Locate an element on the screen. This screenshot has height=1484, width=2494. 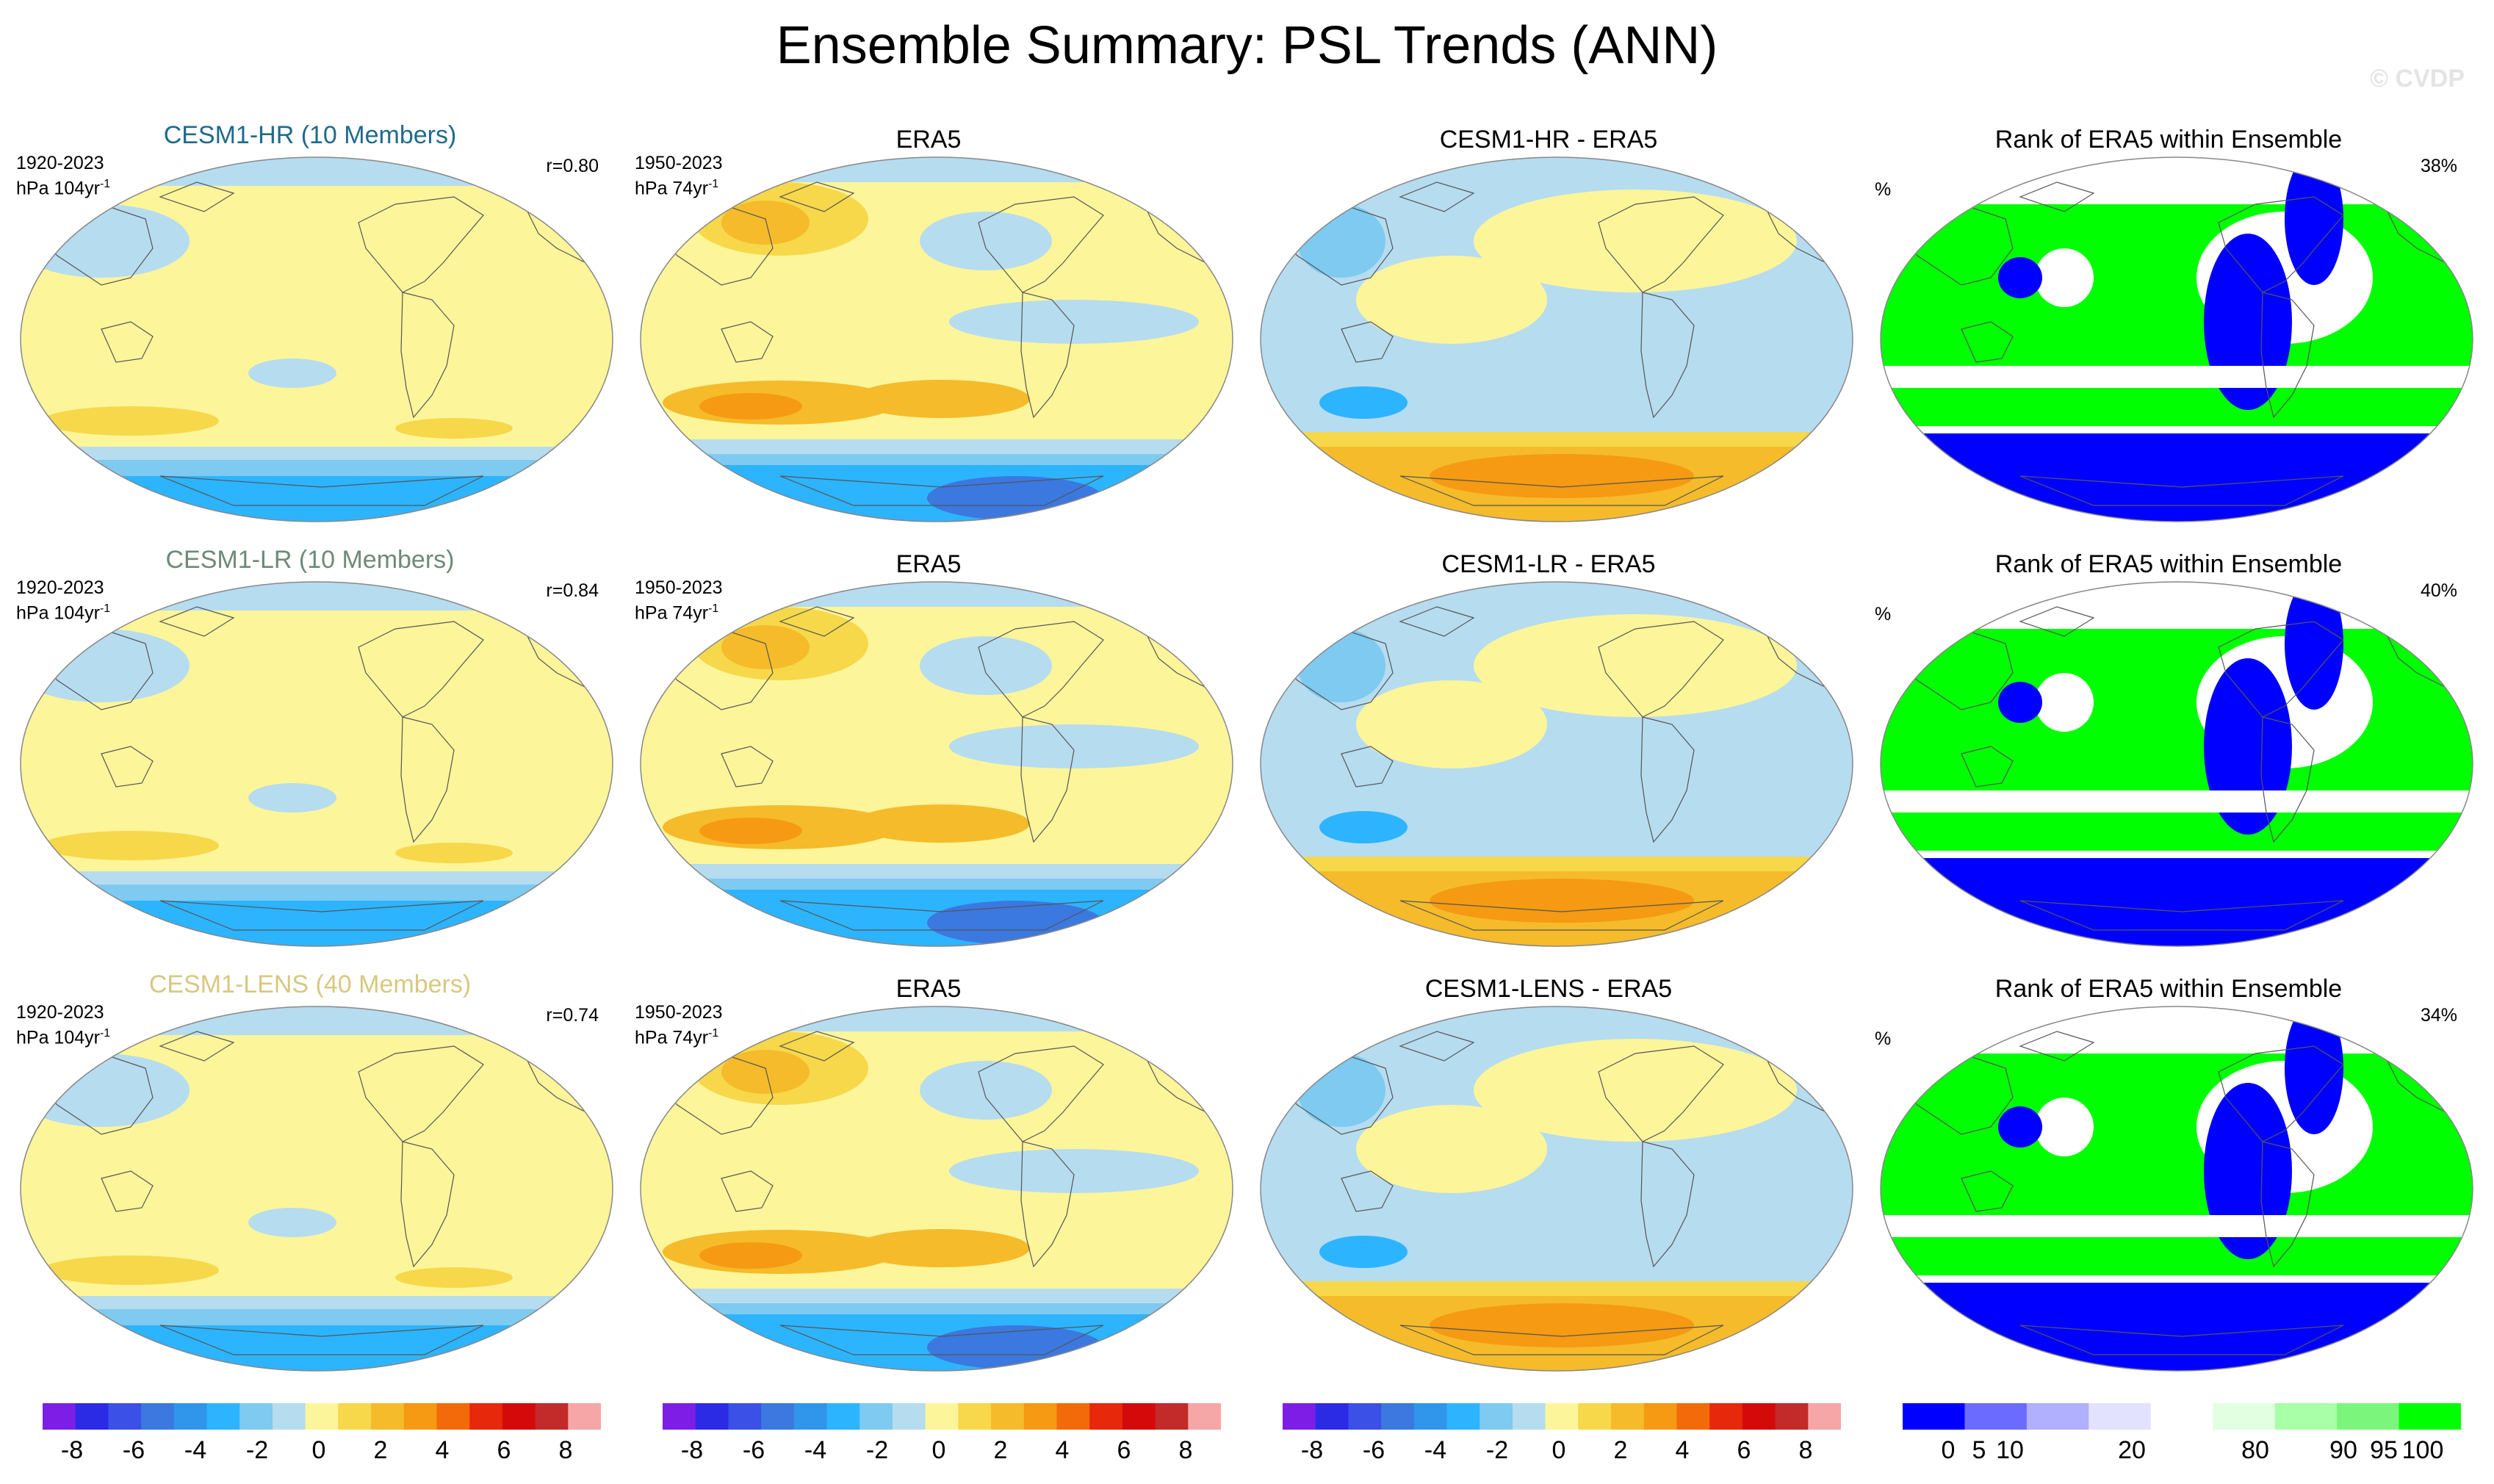
tick-label: 90 is located at coordinates (2343, 1450).